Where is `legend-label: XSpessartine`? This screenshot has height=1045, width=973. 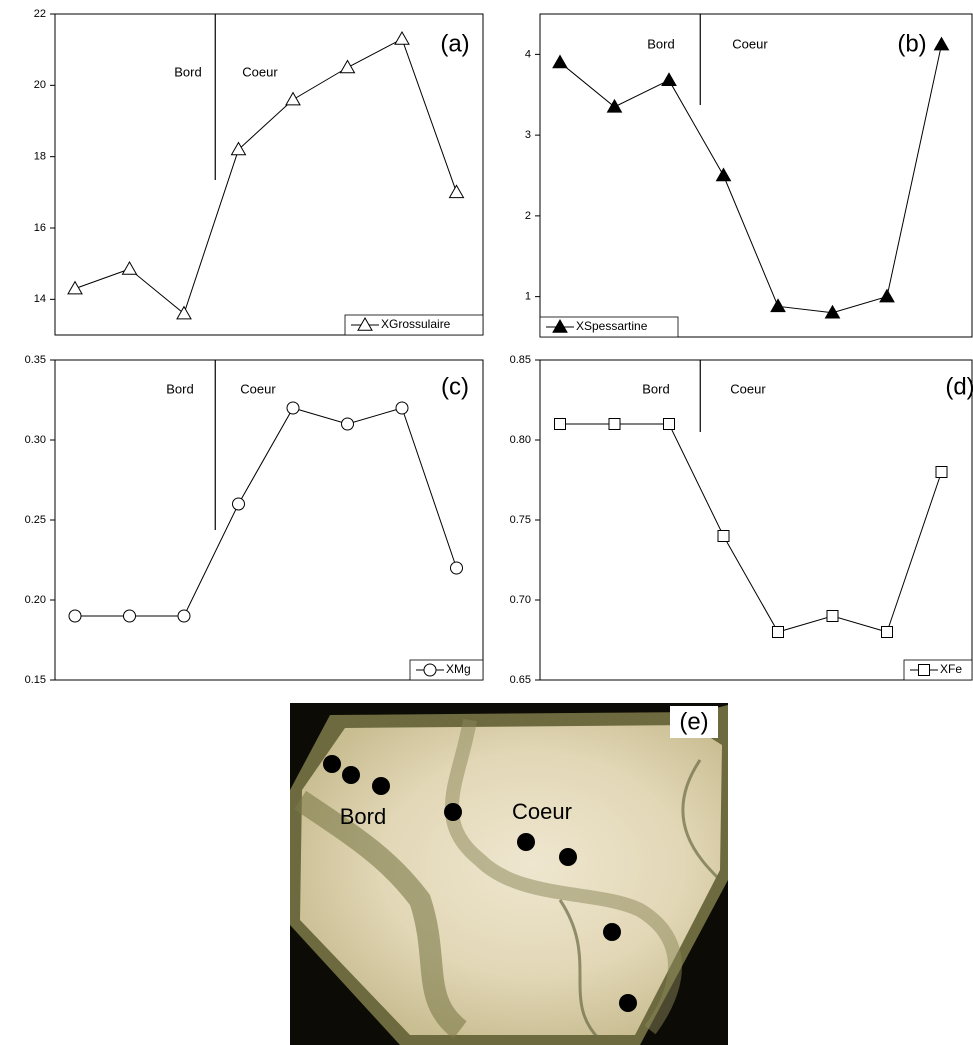
legend-label: XSpessartine is located at coordinates (612, 326).